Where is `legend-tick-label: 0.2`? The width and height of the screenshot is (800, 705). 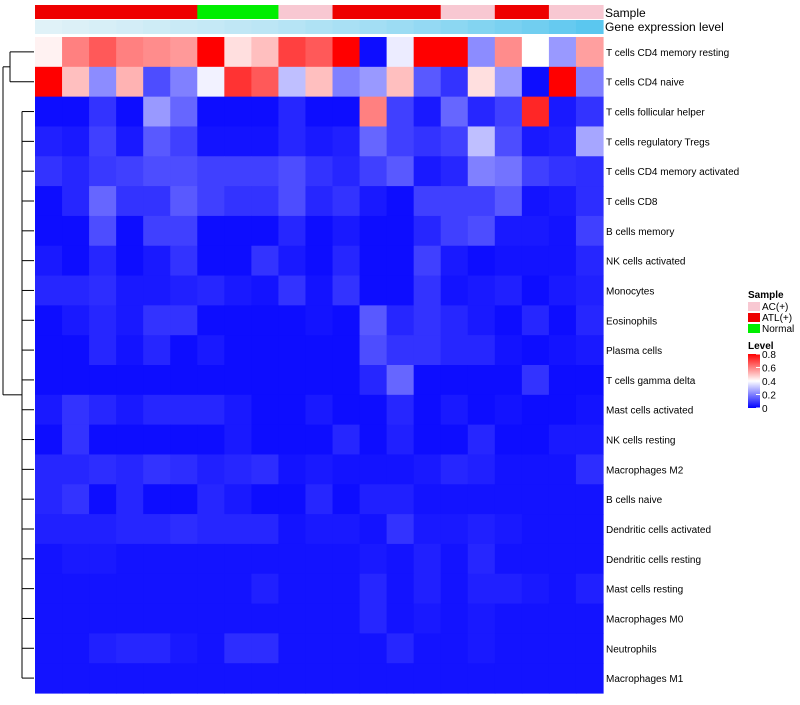 legend-tick-label: 0.2 is located at coordinates (769, 396).